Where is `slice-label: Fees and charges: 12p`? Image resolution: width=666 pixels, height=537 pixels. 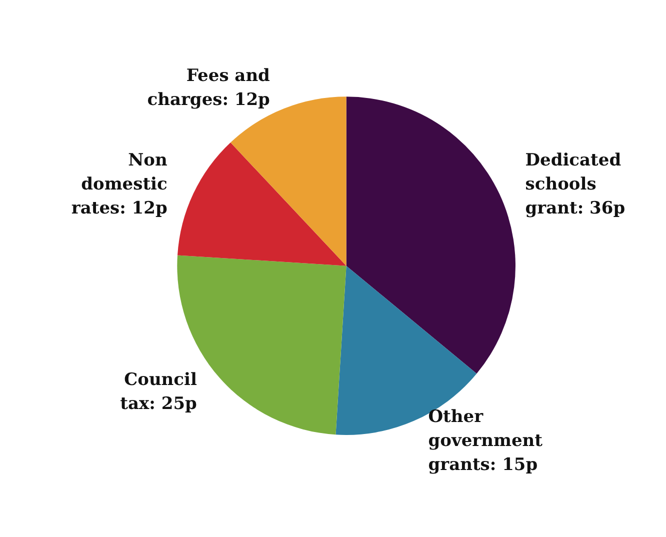
slice-label: Fees and charges: 12p is located at coordinates (208, 88).